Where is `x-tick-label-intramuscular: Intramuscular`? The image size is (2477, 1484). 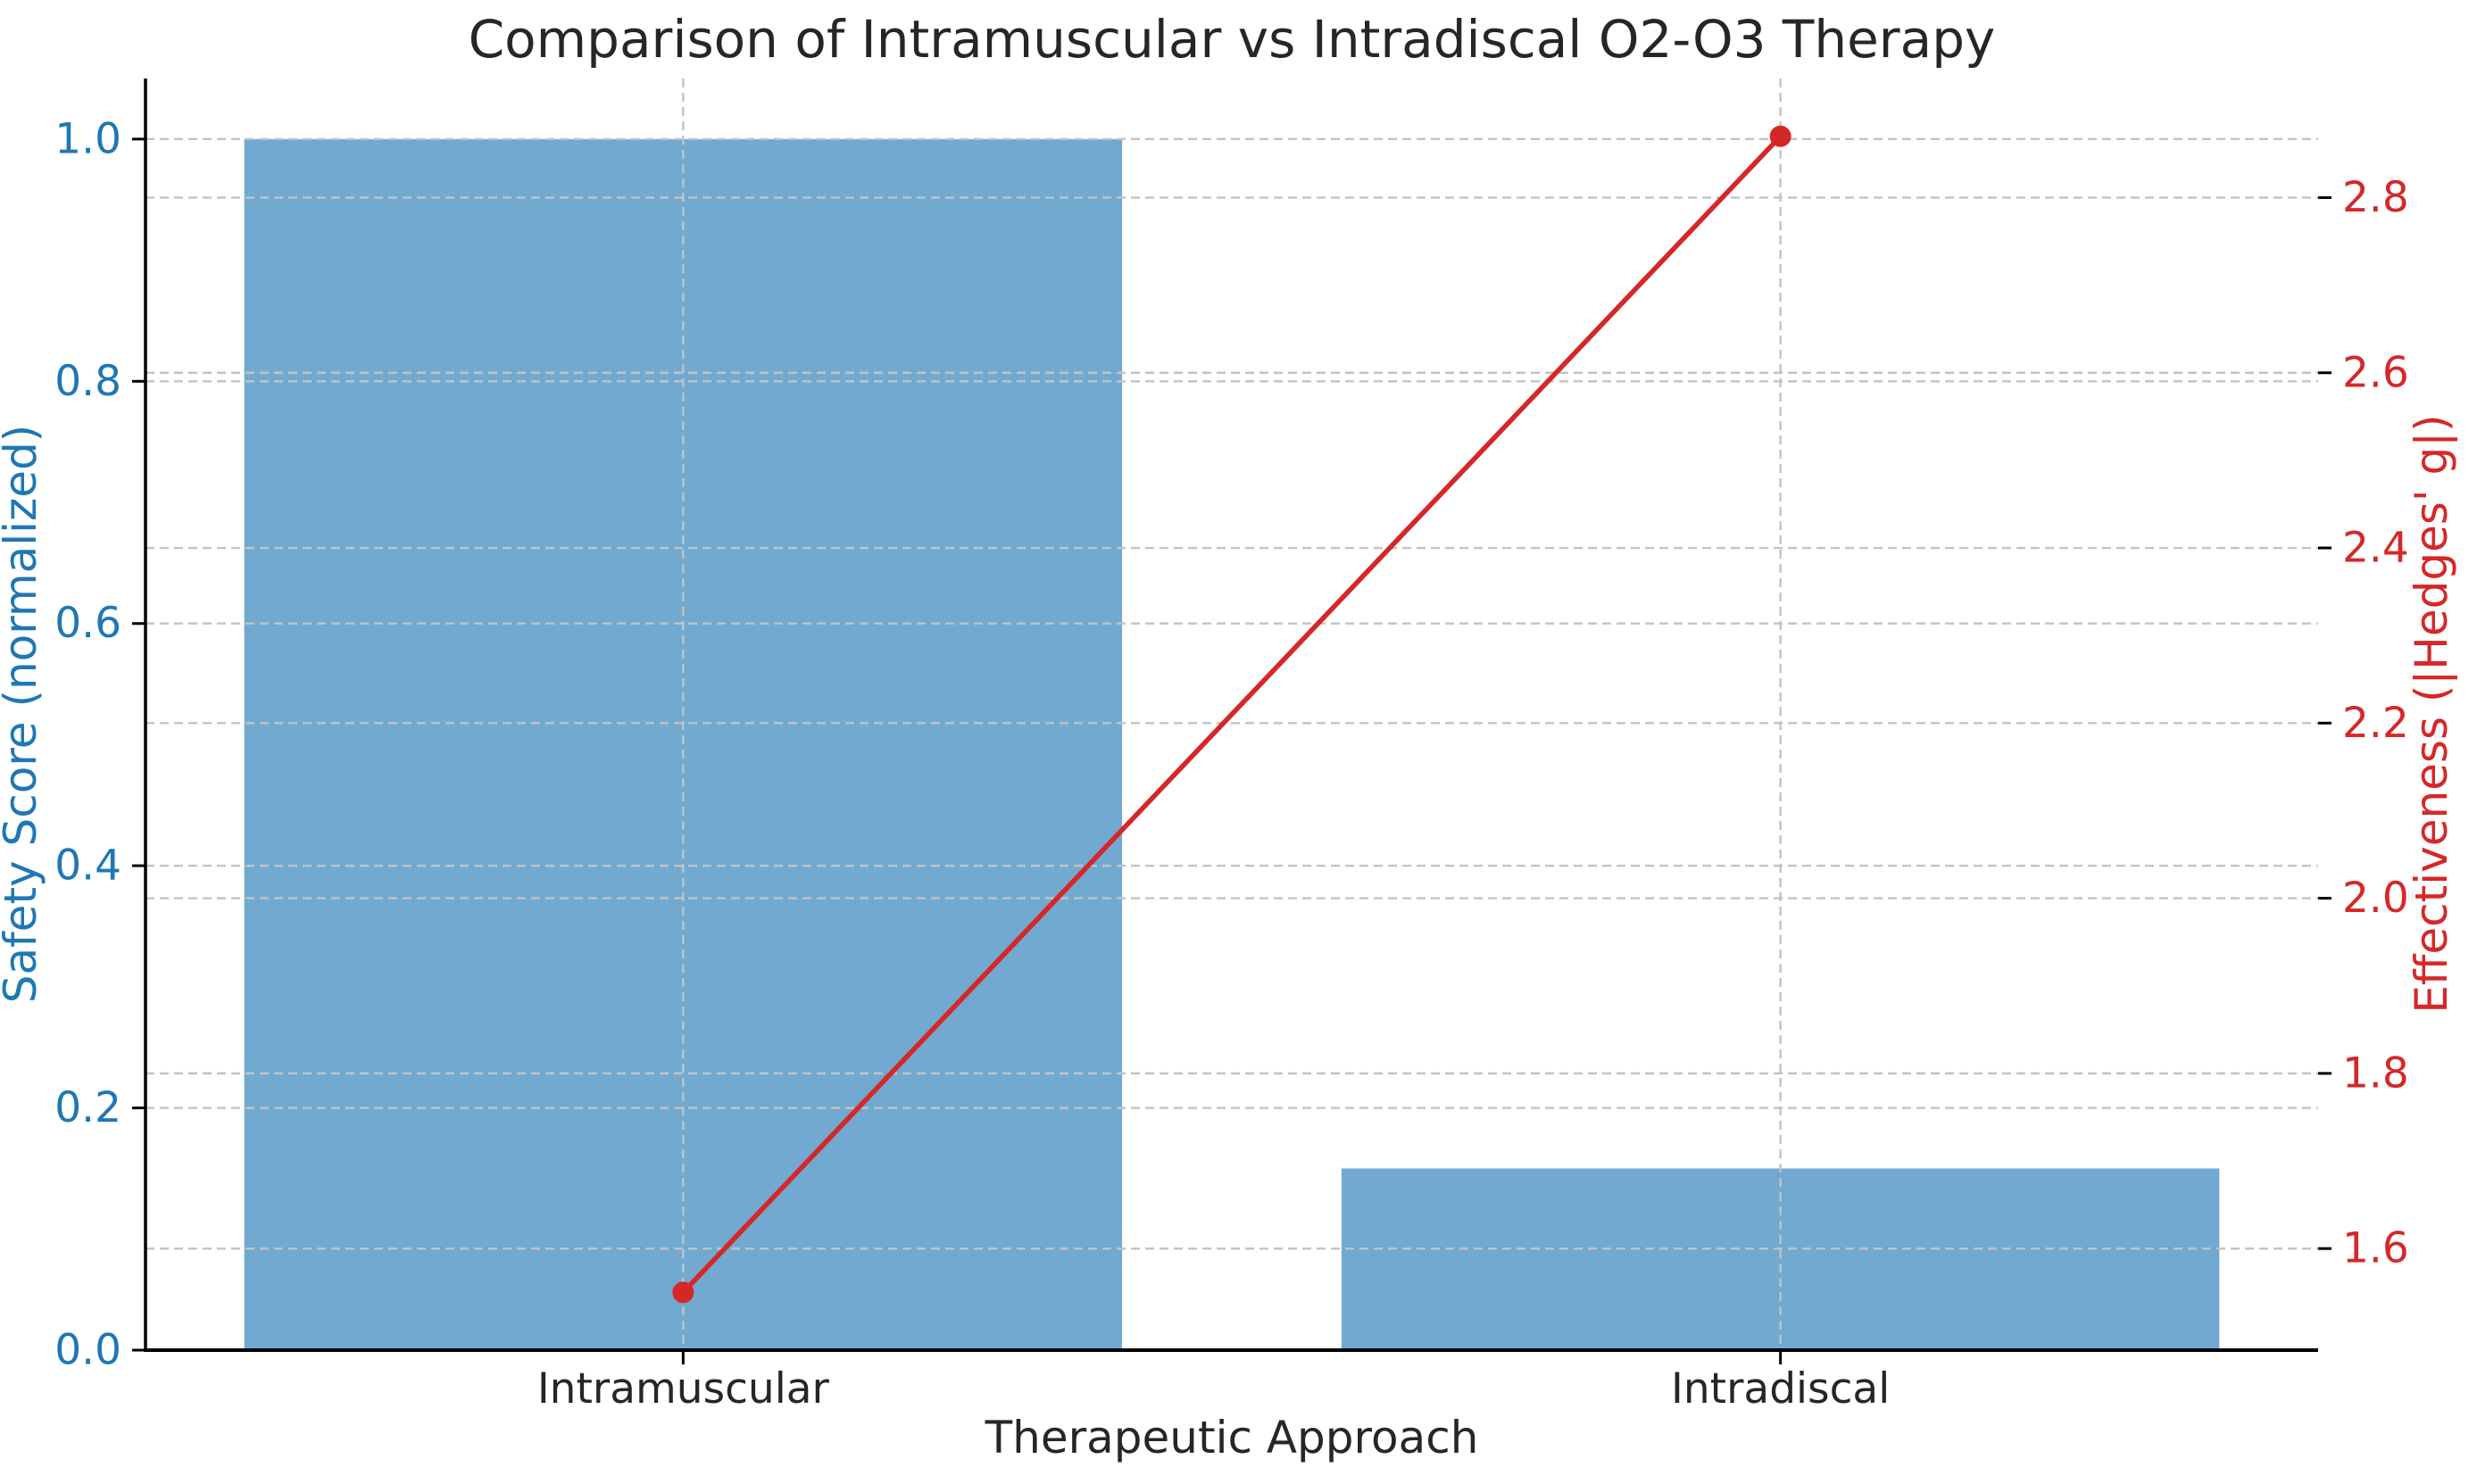 x-tick-label-intramuscular: Intramuscular is located at coordinates (683, 1389).